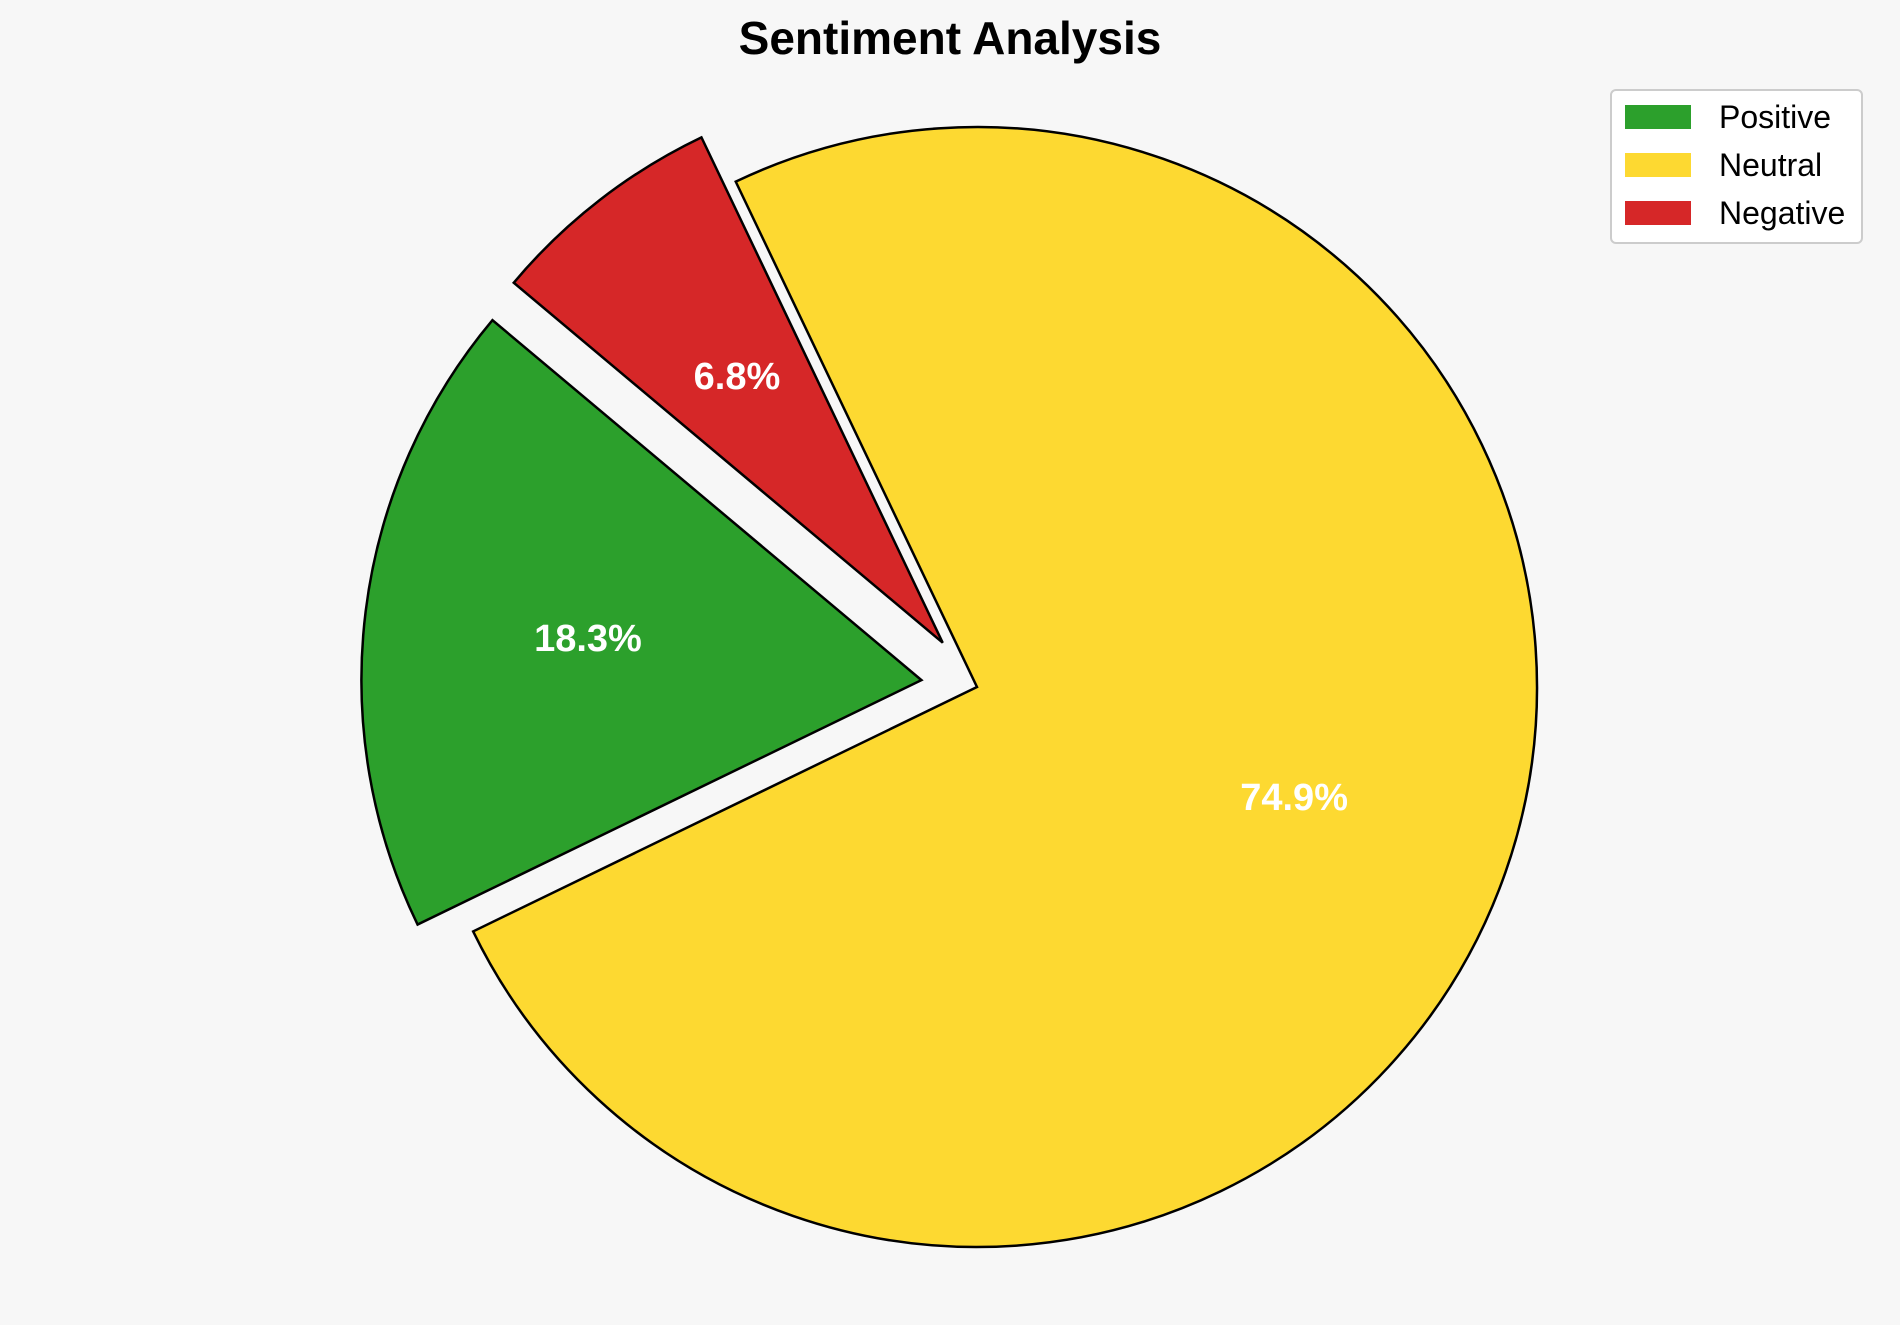 The height and width of the screenshot is (1325, 1900). I want to click on chart-title: Sentiment Analysis, so click(950, 38).